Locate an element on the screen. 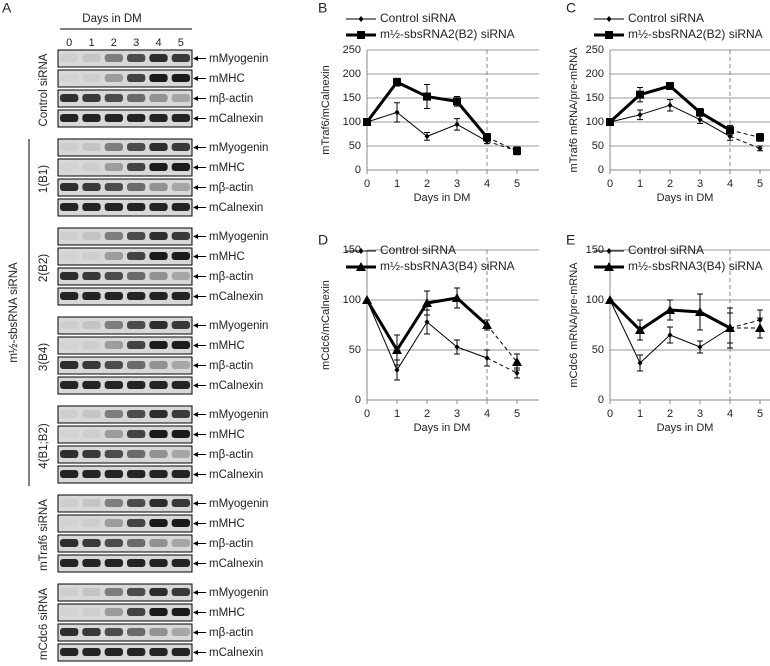  y-tick-label: 150 is located at coordinates (352, 250).